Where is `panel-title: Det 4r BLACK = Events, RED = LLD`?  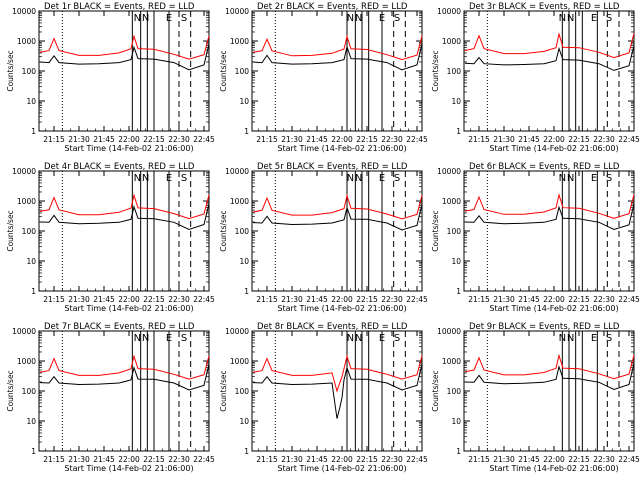 panel-title: Det 4r BLACK = Events, RED = LLD is located at coordinates (119, 167).